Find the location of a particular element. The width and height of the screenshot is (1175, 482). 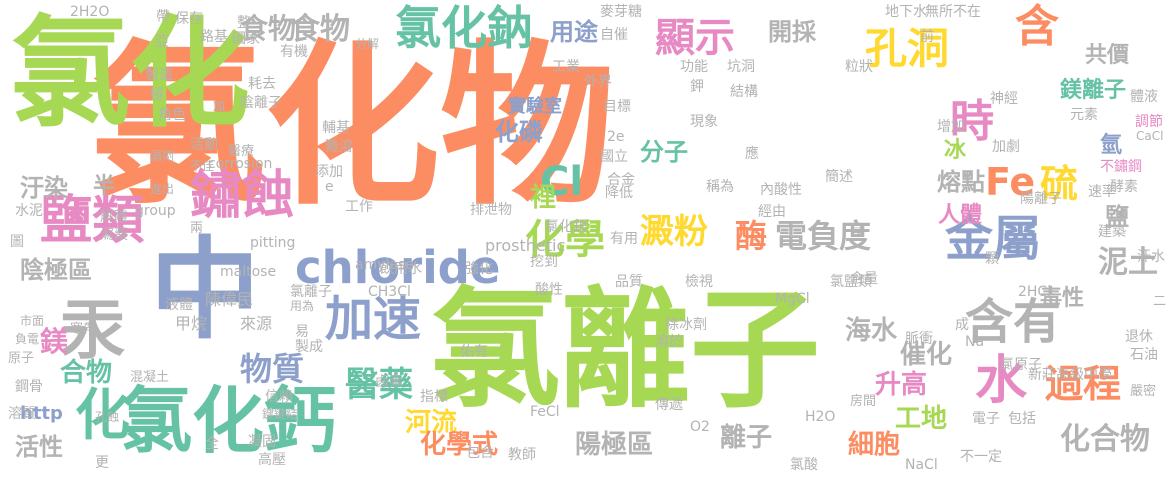

cloud-word: 品質 is located at coordinates (629, 282).